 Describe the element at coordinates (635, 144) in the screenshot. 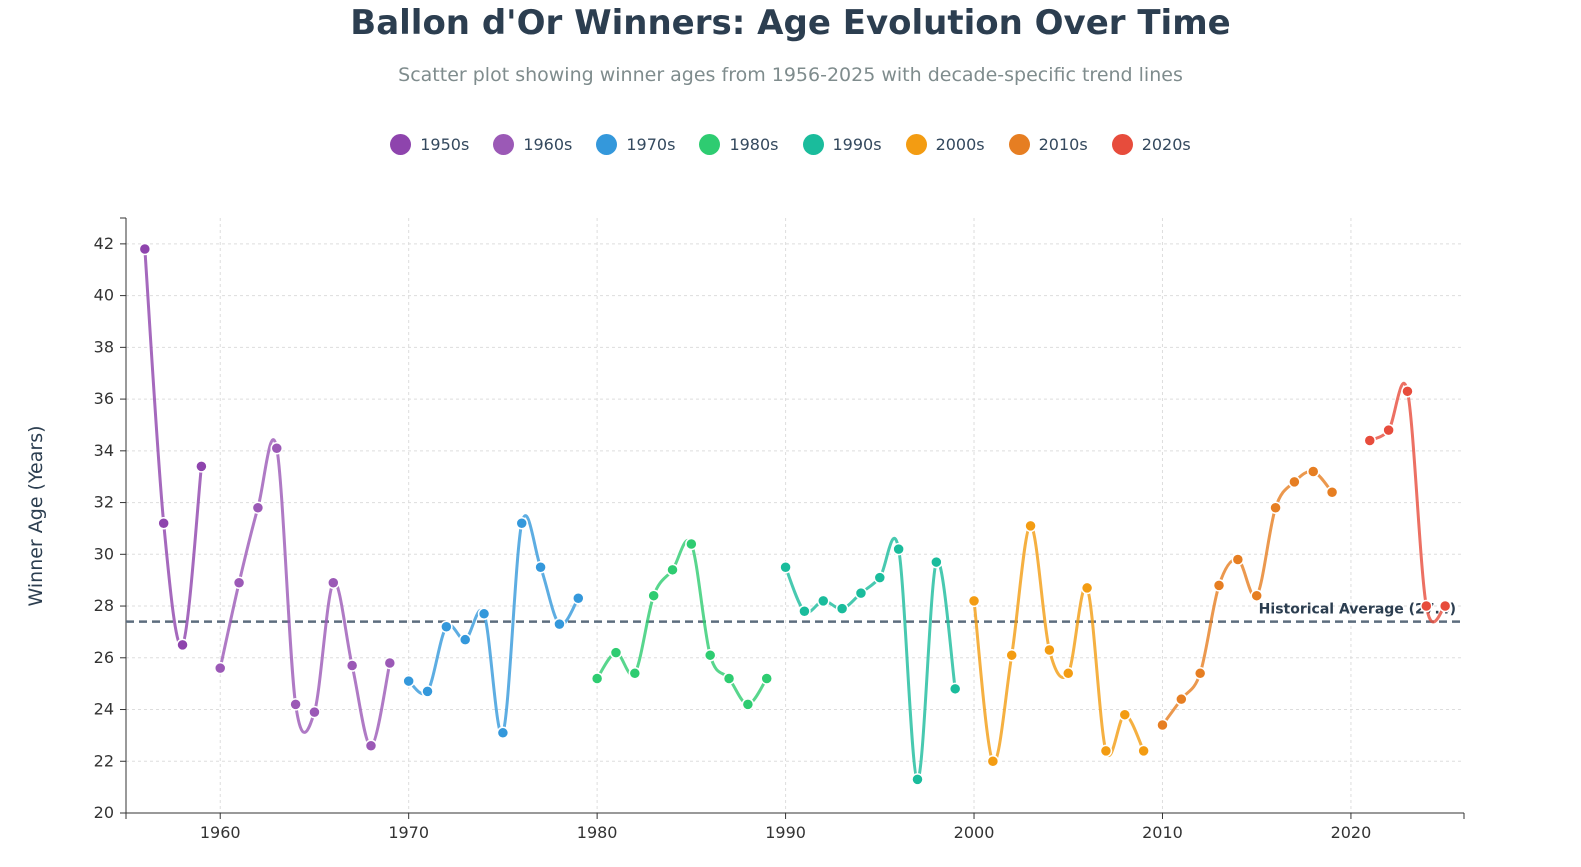

I see `legend-item-1970s: 1970s` at that location.